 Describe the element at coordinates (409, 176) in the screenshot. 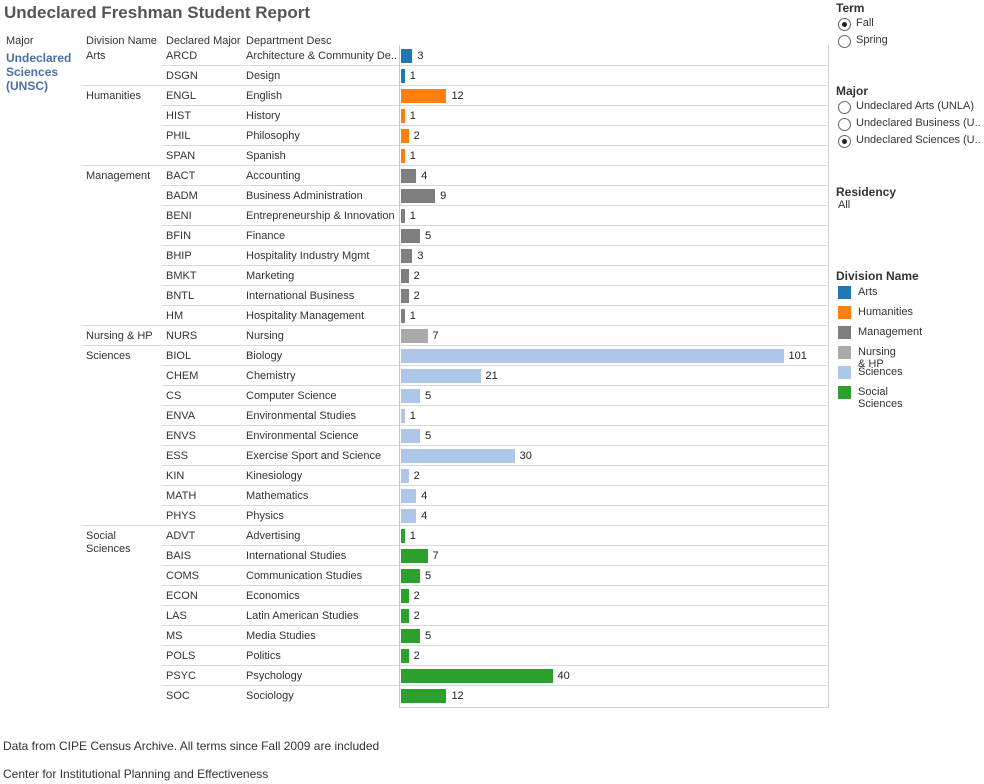

I see `bar-bact` at that location.